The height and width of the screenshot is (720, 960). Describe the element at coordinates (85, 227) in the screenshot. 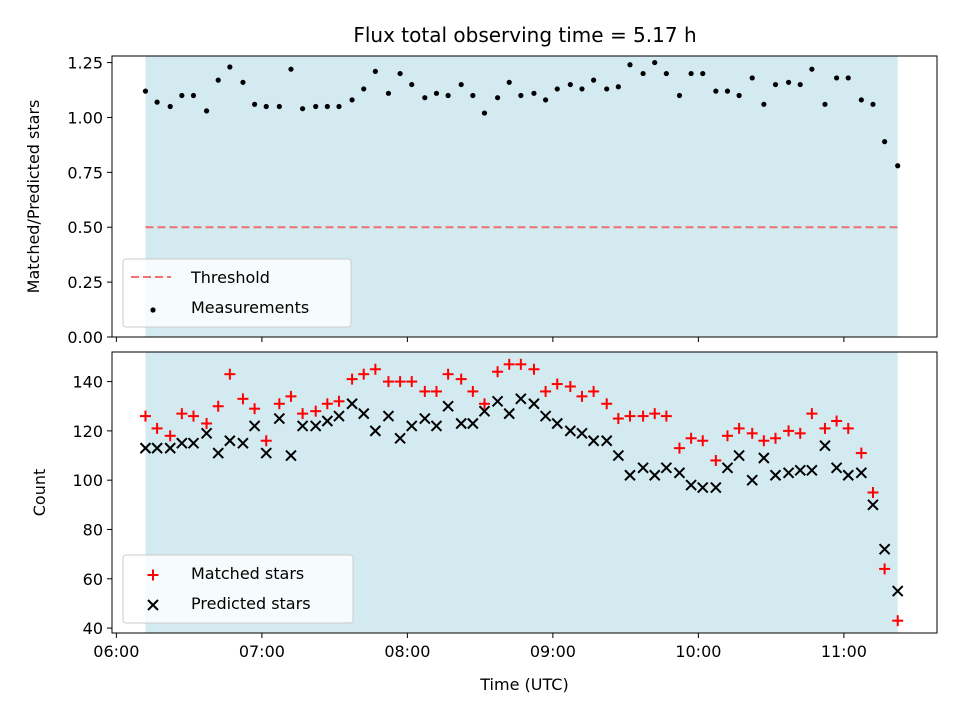

I see `y-tick-label: 0.50` at that location.